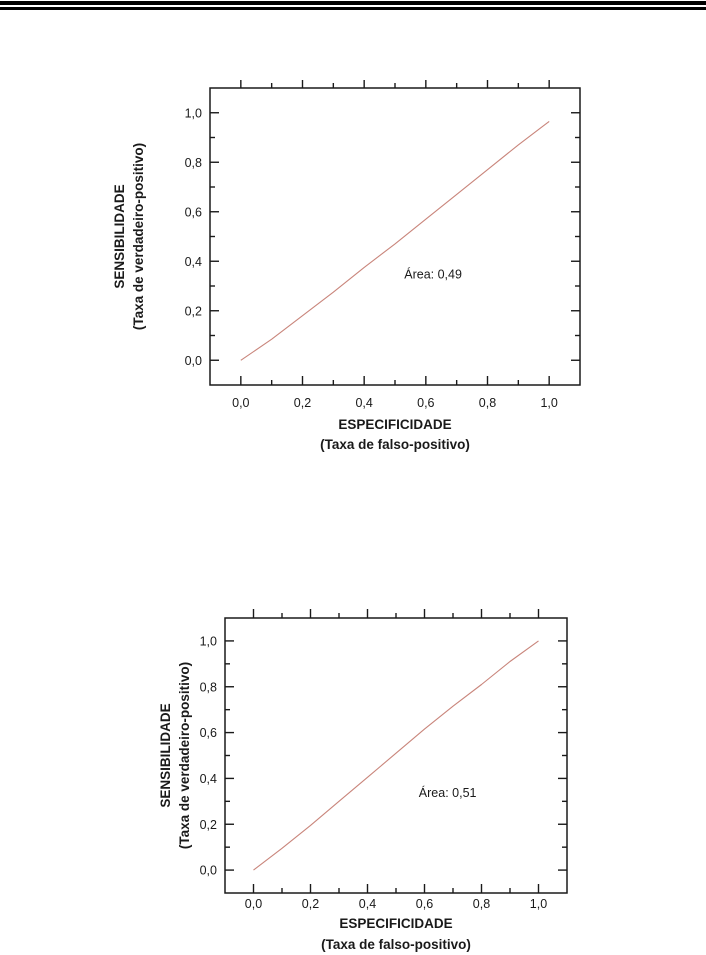  Describe the element at coordinates (433, 274) in the screenshot. I see `area-annotation: Área: 0,49` at that location.